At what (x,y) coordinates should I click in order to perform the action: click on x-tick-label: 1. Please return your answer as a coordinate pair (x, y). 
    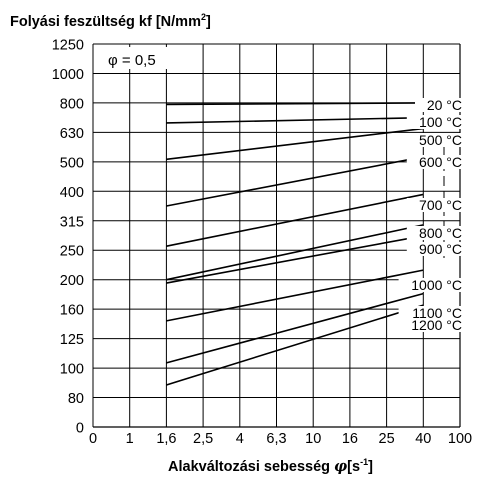
    Looking at the image, I should click on (130, 439).